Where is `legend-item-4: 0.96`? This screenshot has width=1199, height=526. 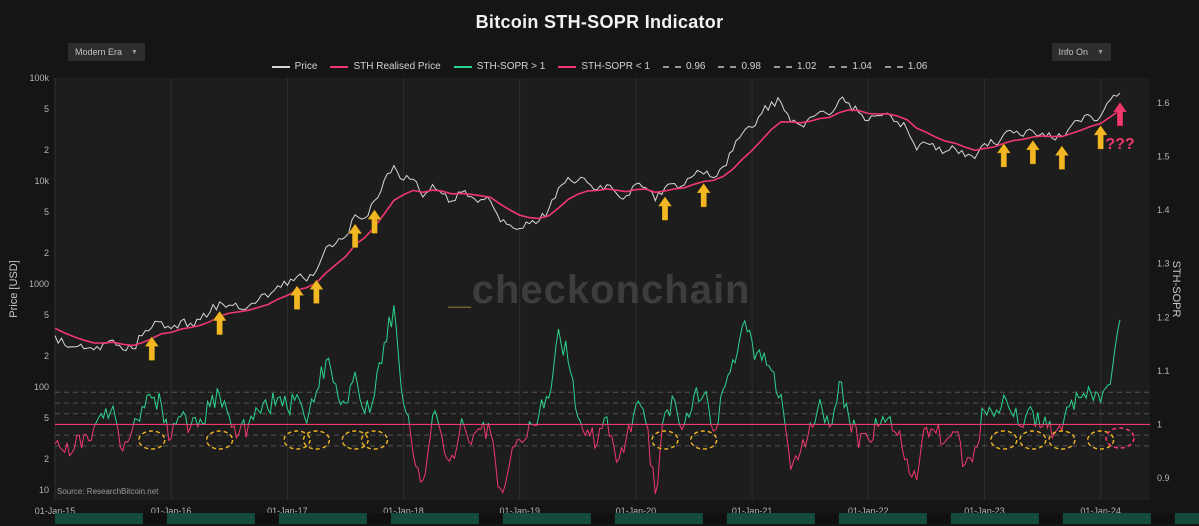
legend-item-4: 0.96 is located at coordinates (684, 66).